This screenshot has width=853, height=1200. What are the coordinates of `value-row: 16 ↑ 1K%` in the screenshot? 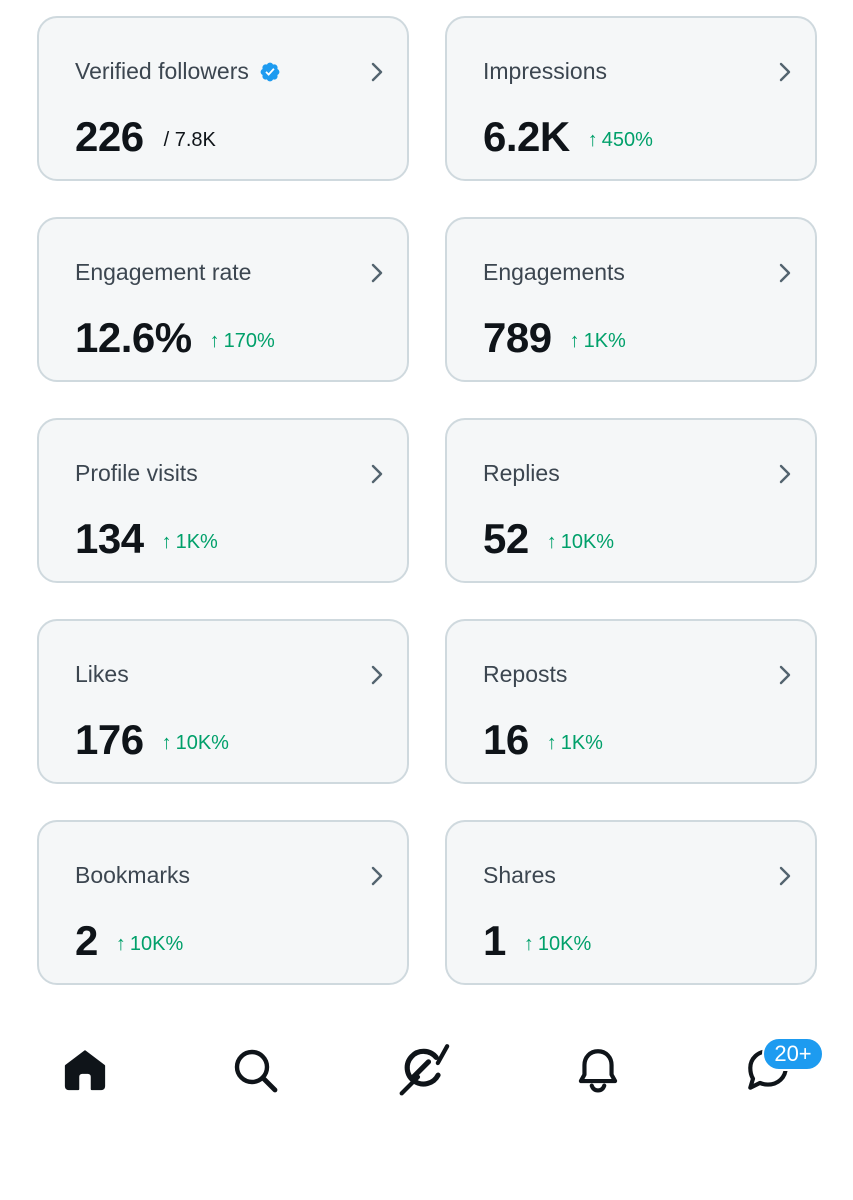 It's located at (543, 740).